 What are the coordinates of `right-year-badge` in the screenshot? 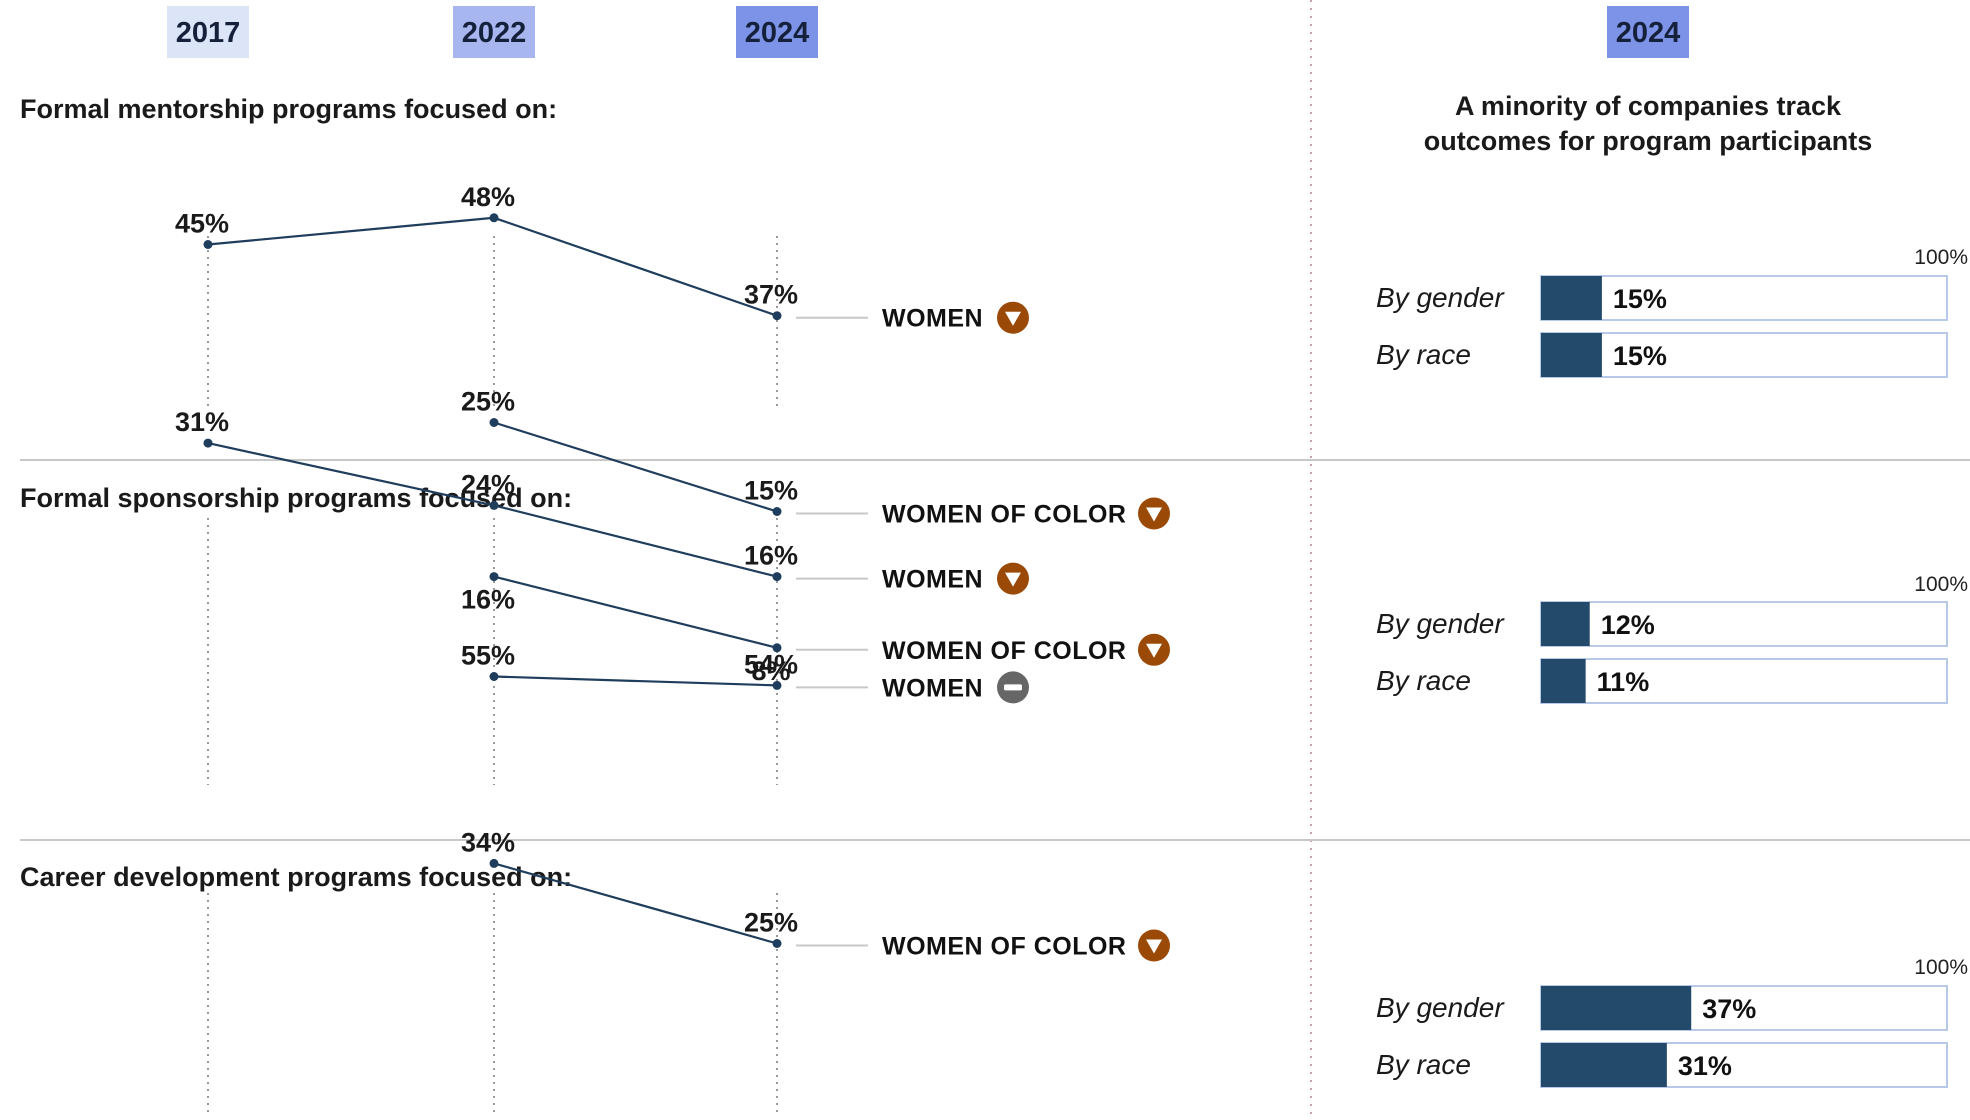 It's located at (1648, 32).